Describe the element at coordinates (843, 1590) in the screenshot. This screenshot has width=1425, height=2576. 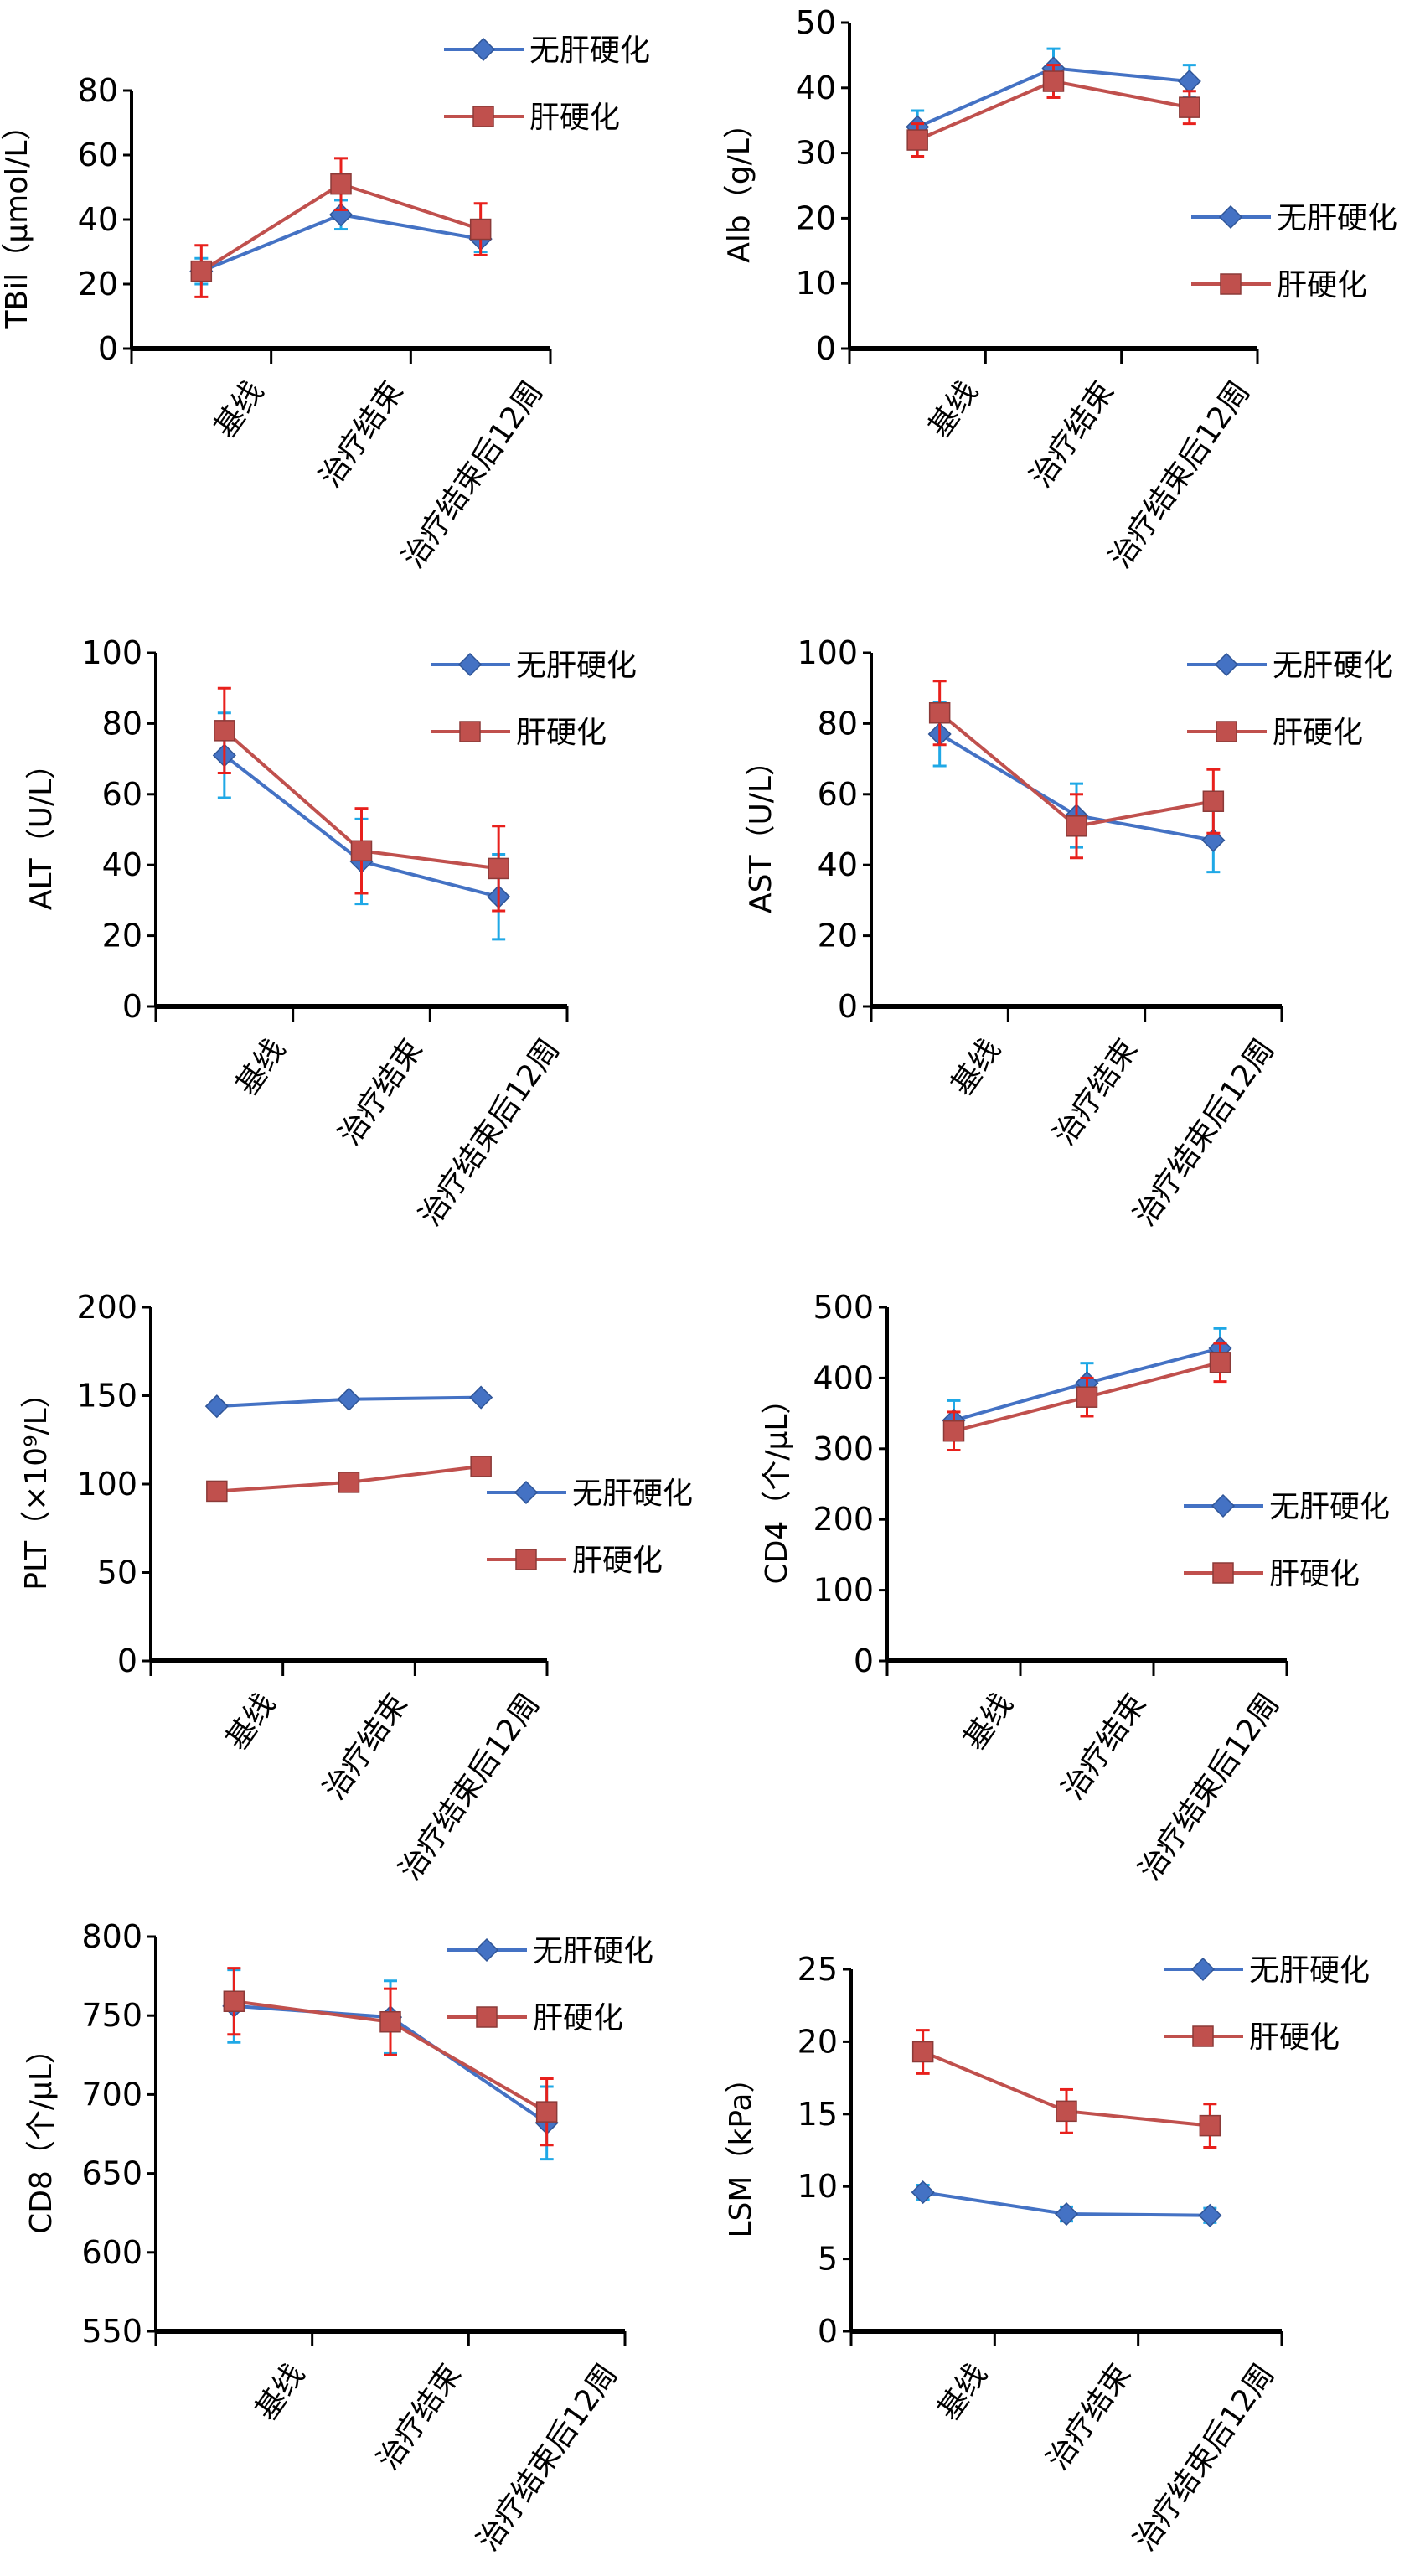
I see `y-tick-label: 100` at that location.